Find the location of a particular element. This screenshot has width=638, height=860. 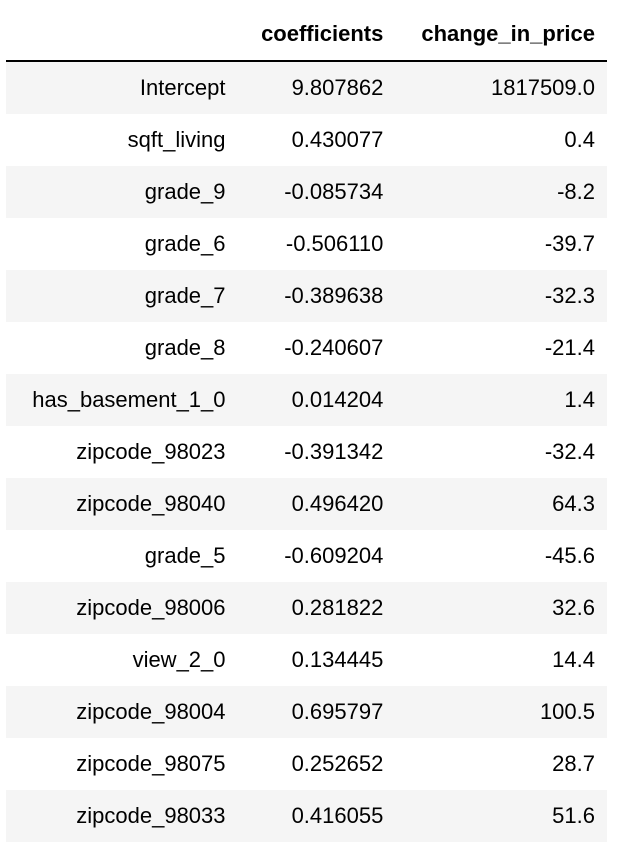

table-row: grade_6 -0.506110 -39.7 is located at coordinates (306, 244).